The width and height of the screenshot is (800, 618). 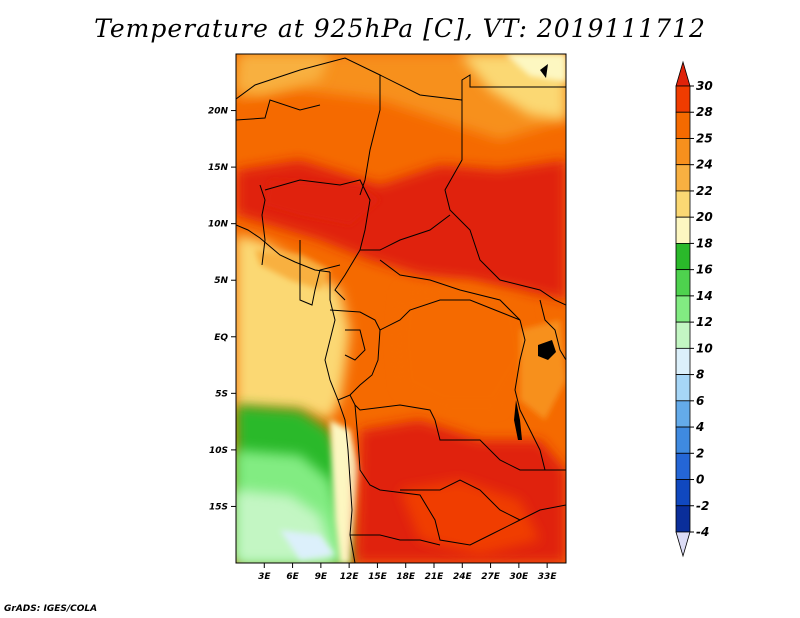 I want to click on border-gabon-congo, so click(x=355, y=352).